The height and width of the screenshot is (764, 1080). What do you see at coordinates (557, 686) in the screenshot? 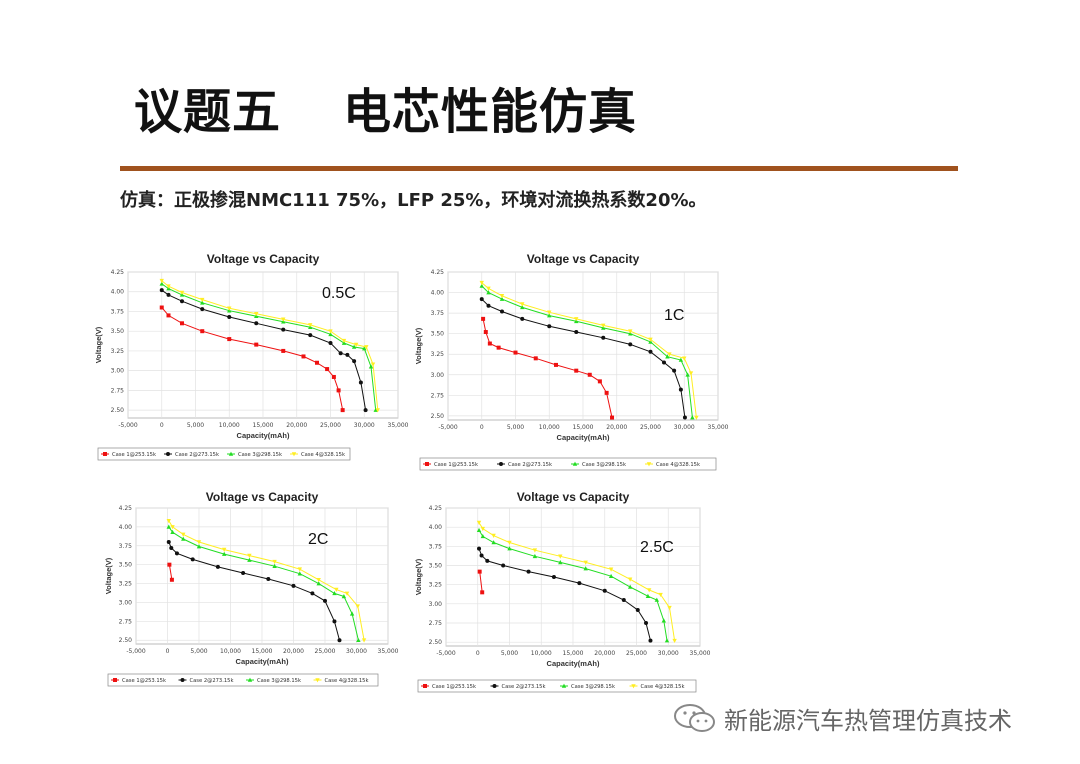
I see `legend-box` at bounding box center [557, 686].